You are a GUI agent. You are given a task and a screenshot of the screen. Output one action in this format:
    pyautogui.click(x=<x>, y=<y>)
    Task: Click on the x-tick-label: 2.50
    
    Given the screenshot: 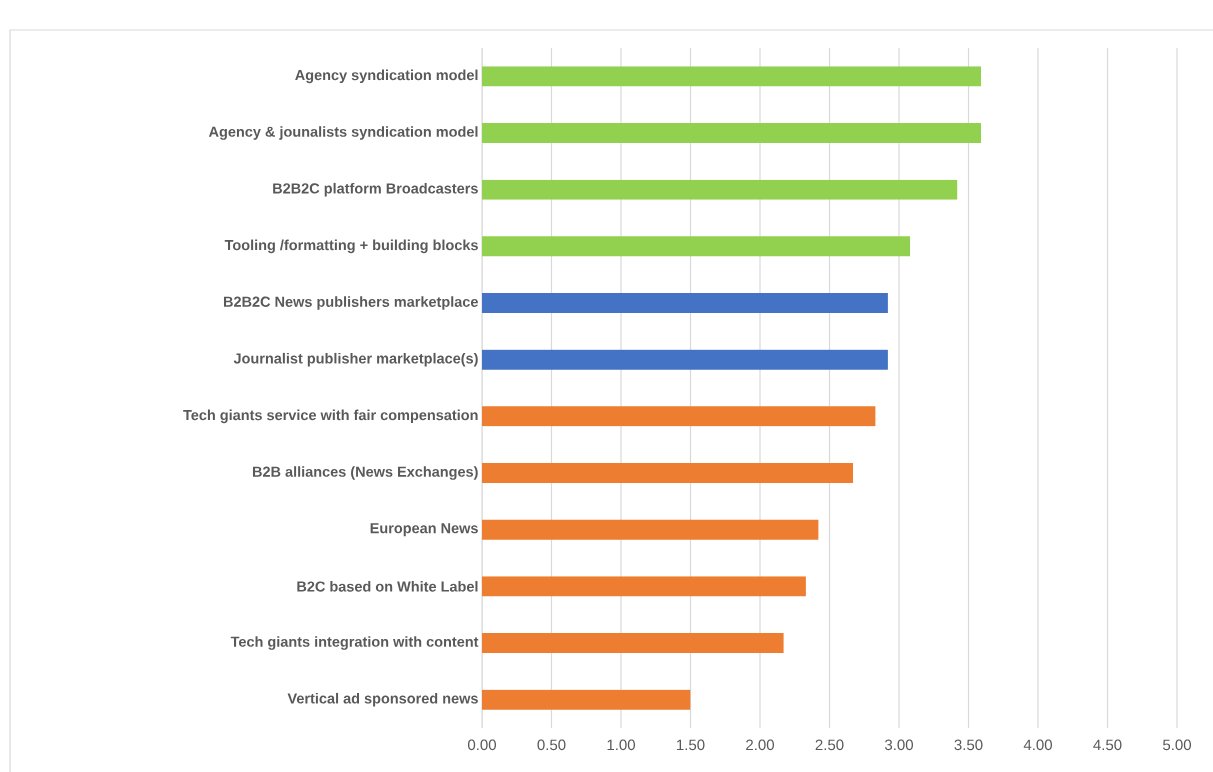 What is the action you would take?
    pyautogui.click(x=829, y=745)
    